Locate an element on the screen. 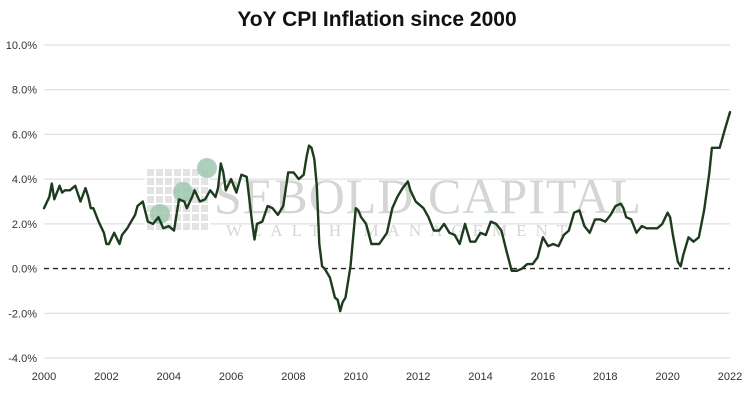 The height and width of the screenshot is (408, 754). y-tick-label: 10.0% is located at coordinates (21, 46).